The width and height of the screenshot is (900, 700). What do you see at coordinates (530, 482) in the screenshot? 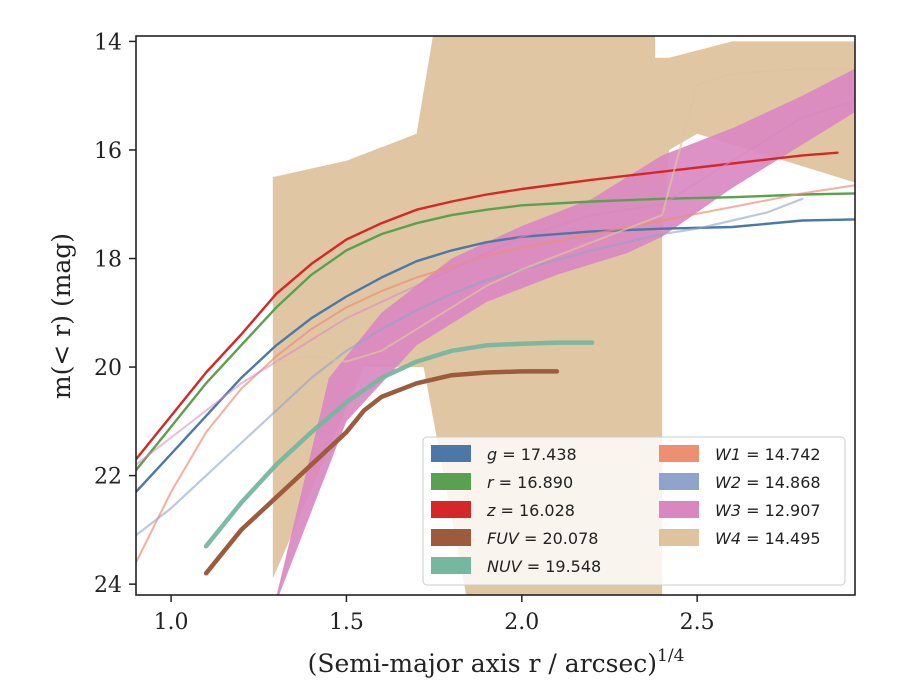
I see `legend-label-r: r = 16.890` at bounding box center [530, 482].